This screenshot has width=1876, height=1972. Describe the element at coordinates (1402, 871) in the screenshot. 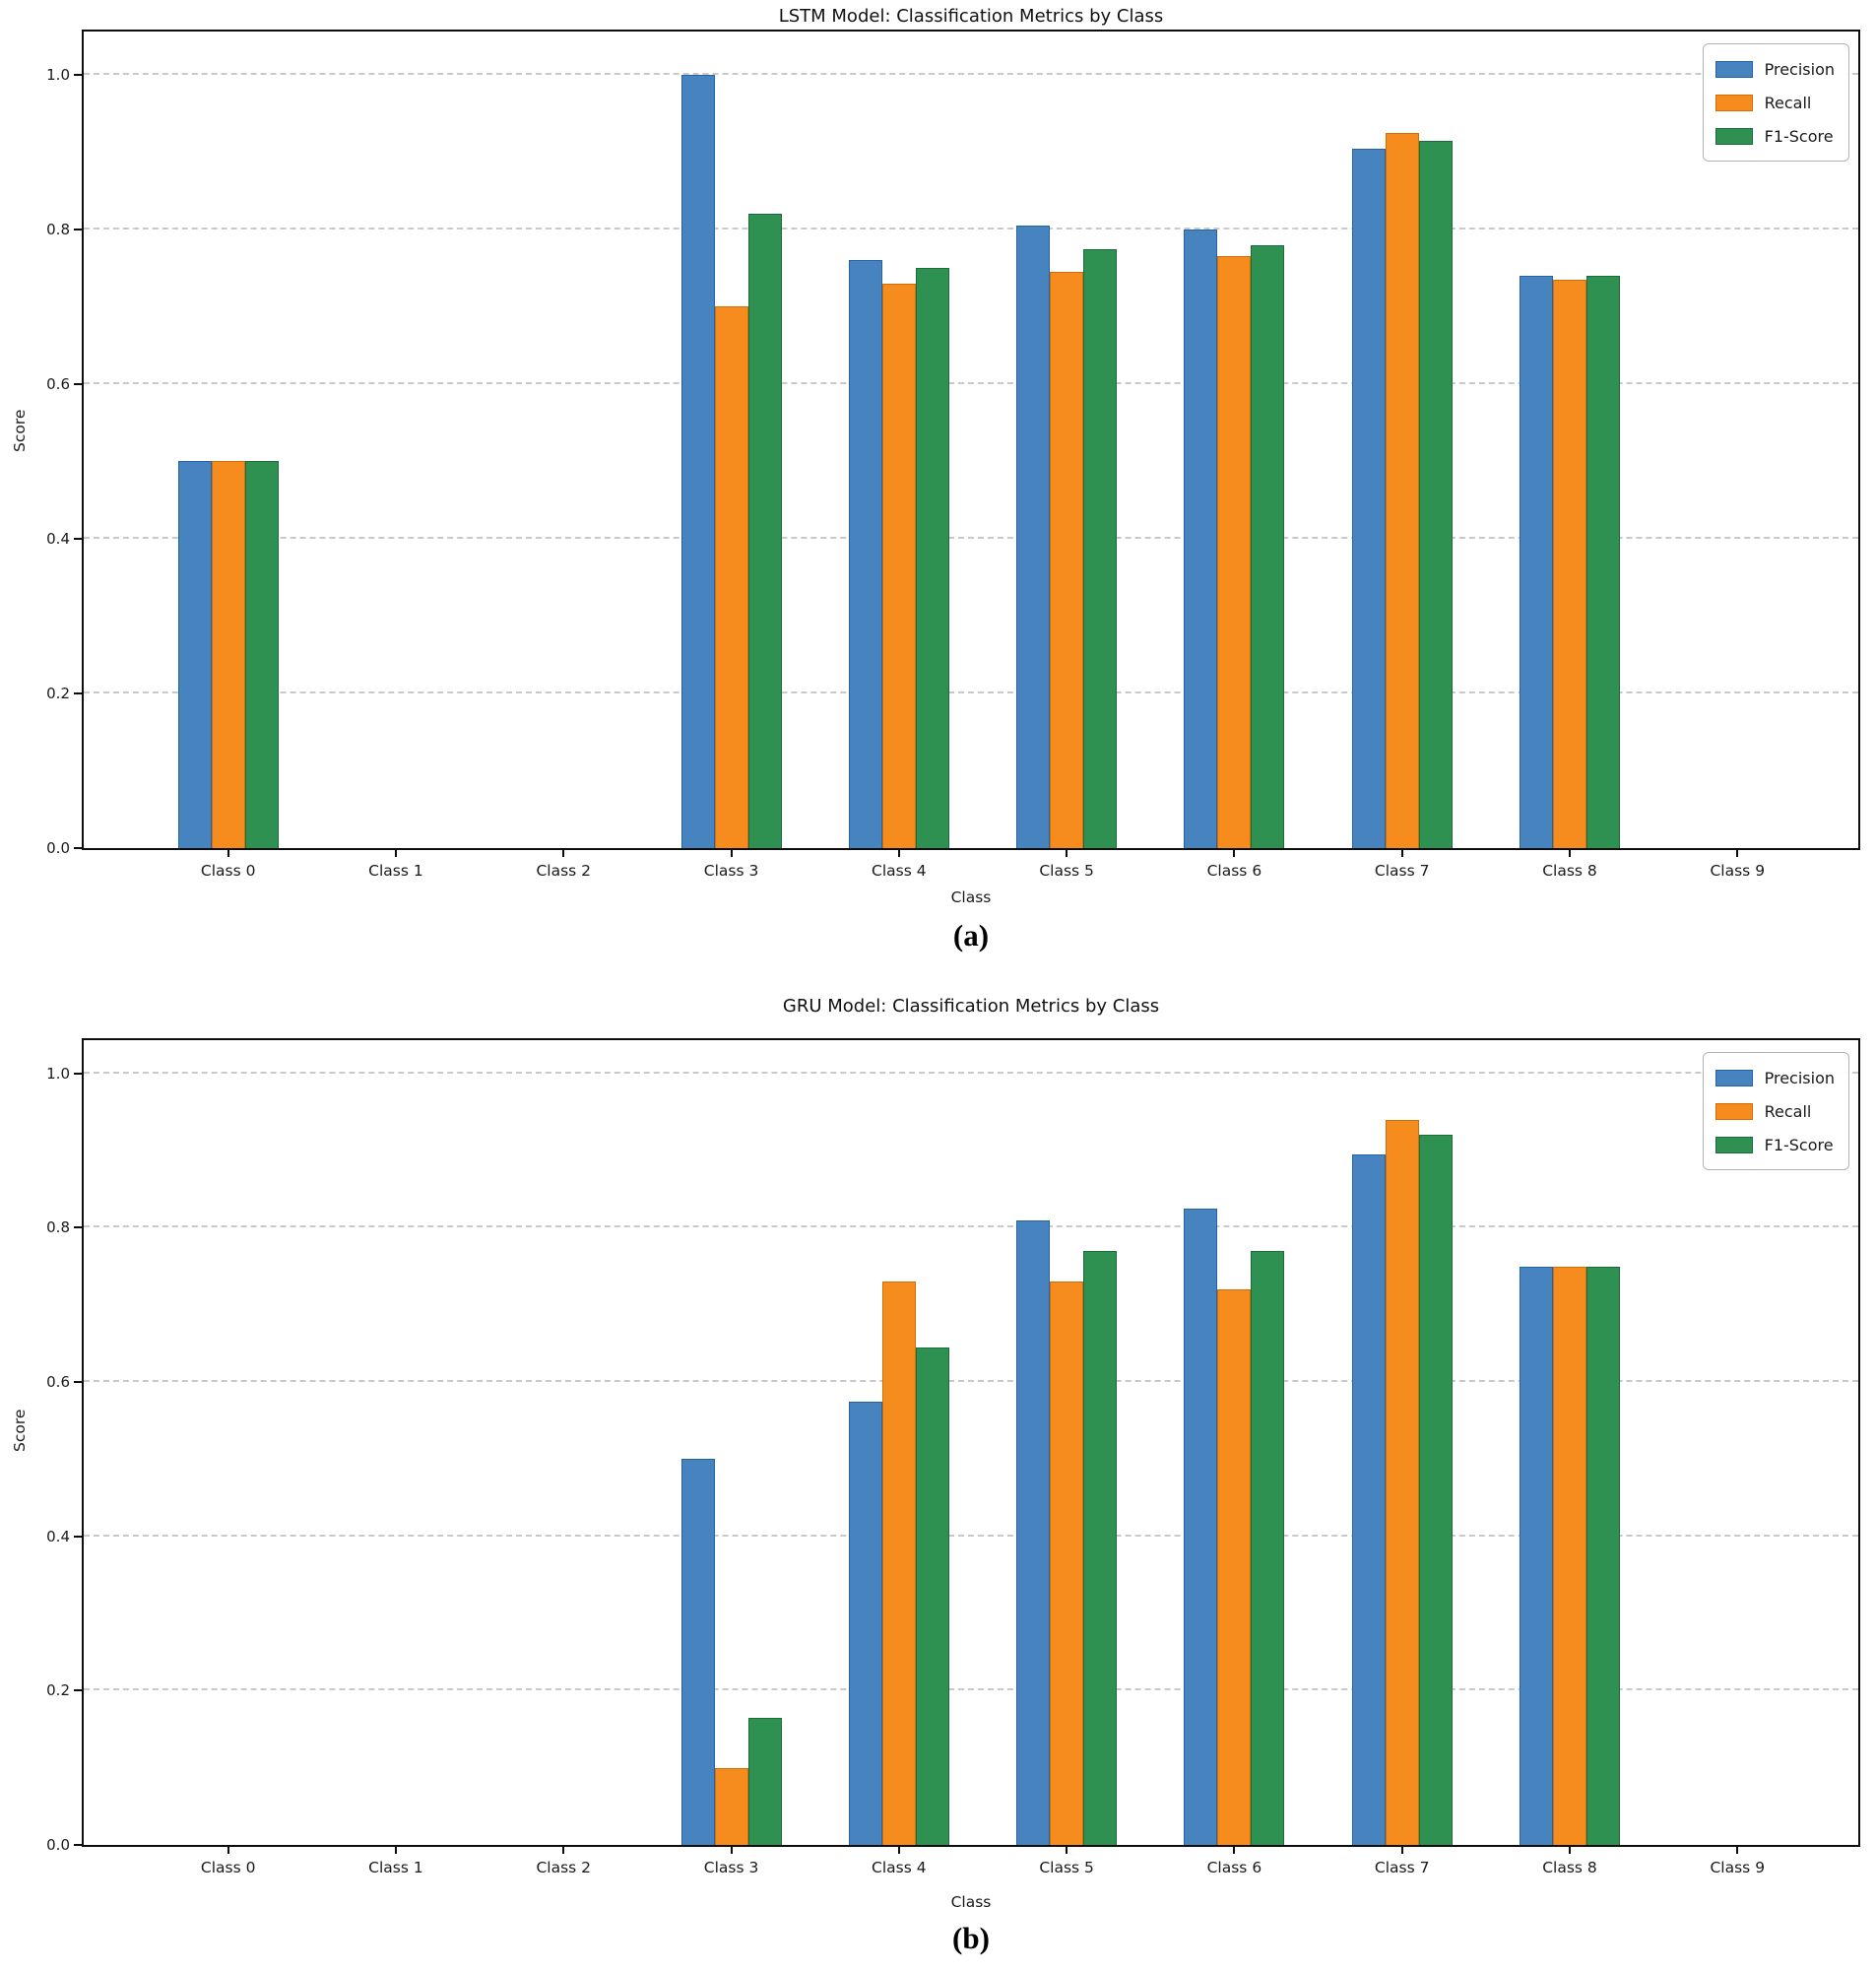

I see `x-tick-label: Class 7` at that location.